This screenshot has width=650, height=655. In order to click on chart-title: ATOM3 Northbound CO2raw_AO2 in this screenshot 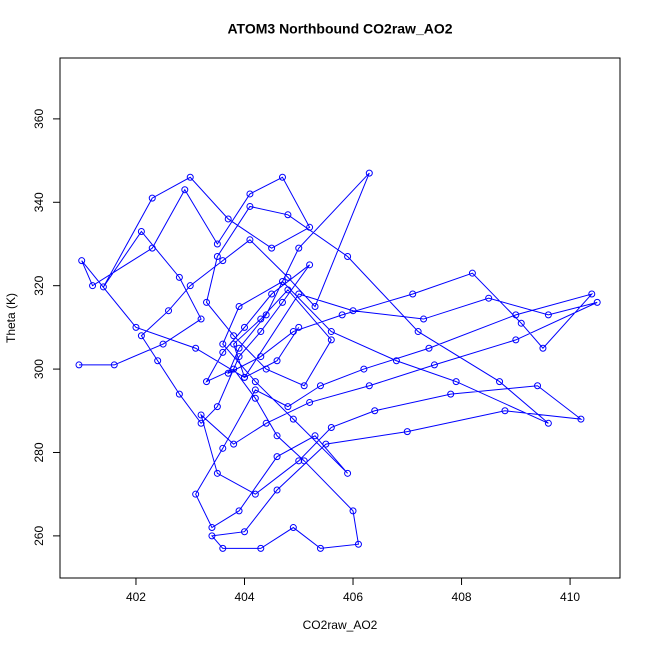, I will do `click(339, 29)`.